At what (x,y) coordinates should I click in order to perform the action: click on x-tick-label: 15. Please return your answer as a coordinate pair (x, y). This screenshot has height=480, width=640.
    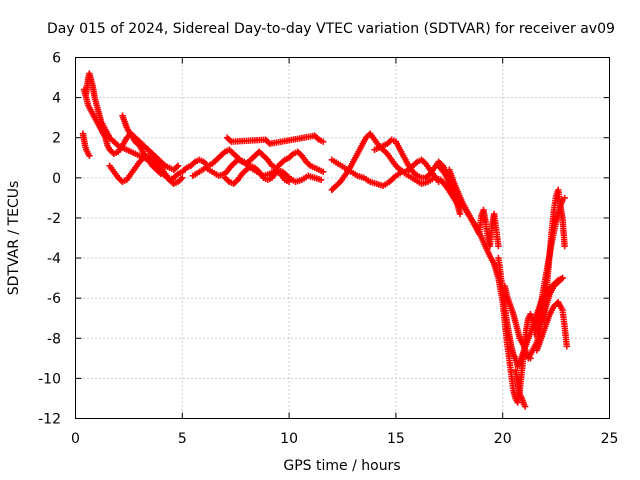
    Looking at the image, I should click on (396, 439).